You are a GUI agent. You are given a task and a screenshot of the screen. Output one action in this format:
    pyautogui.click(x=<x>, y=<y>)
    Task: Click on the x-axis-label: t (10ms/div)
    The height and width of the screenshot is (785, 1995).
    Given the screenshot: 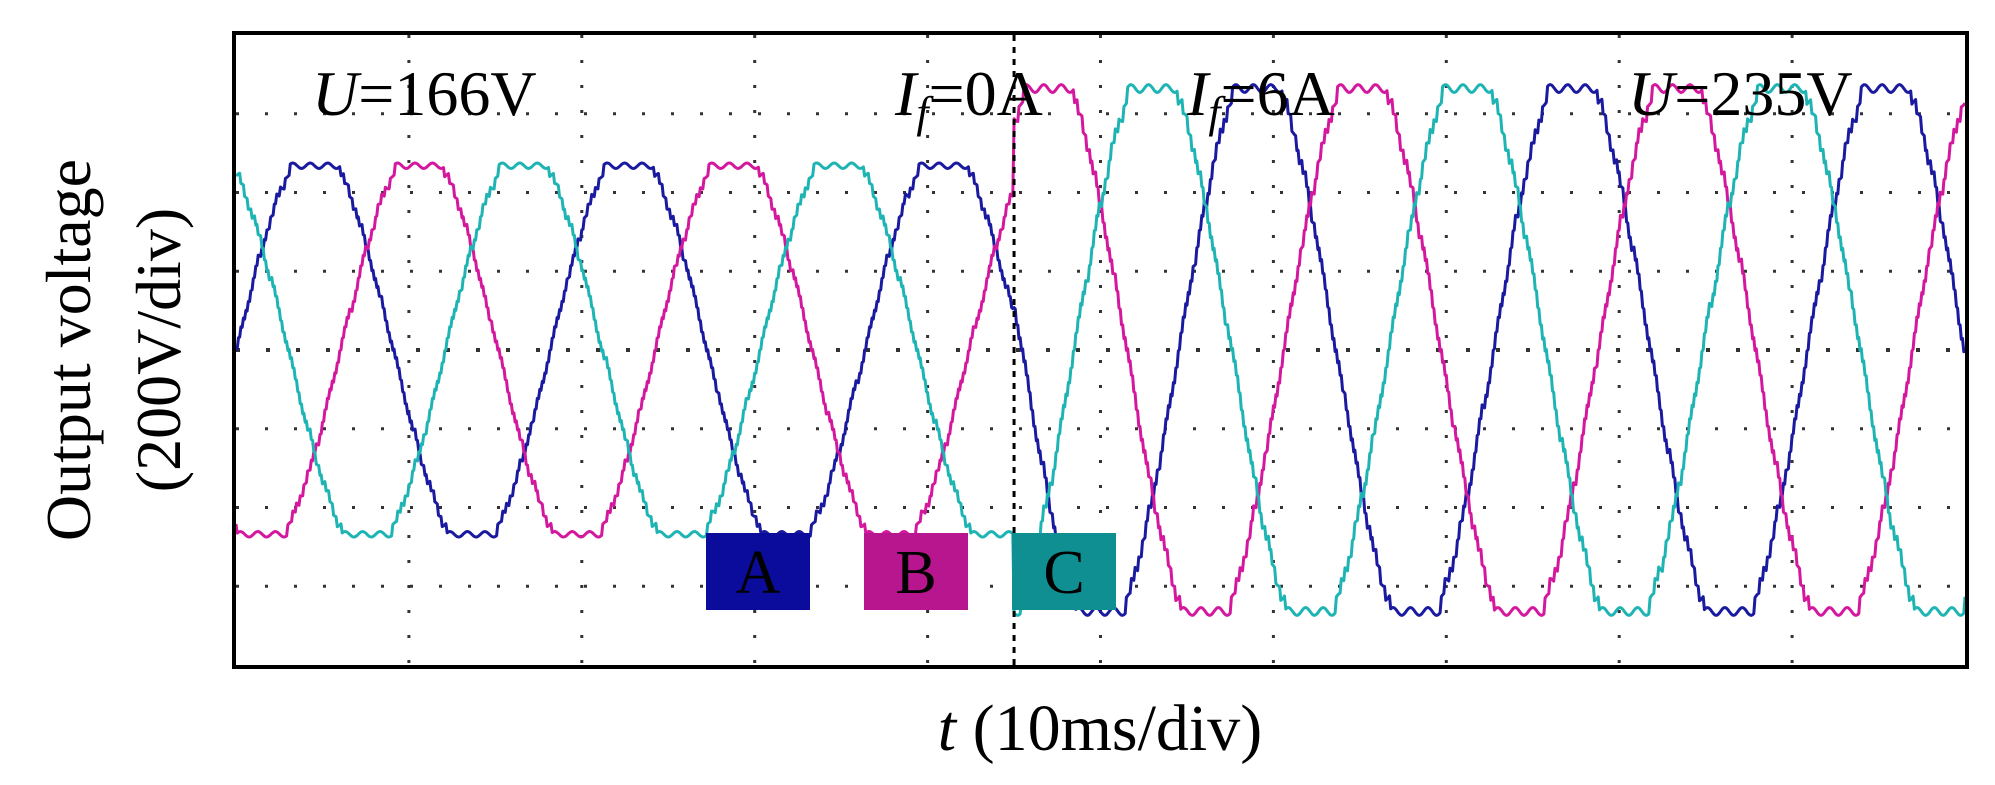 What is the action you would take?
    pyautogui.click(x=1100, y=728)
    